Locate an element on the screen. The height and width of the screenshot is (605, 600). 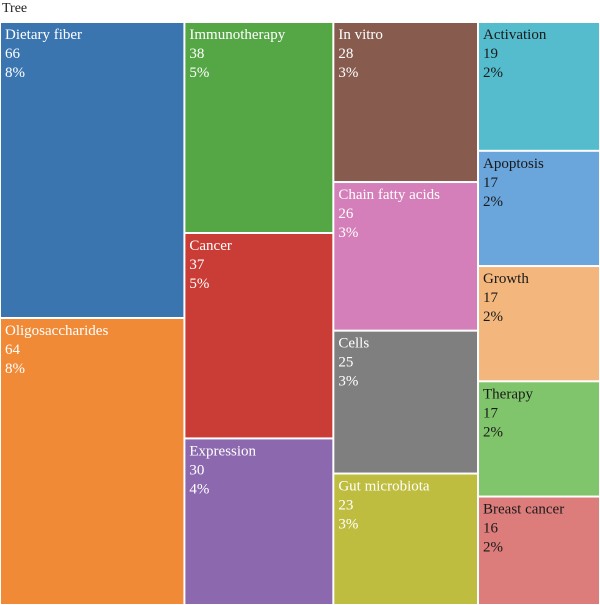
tile-value-label: 37 is located at coordinates (197, 265).